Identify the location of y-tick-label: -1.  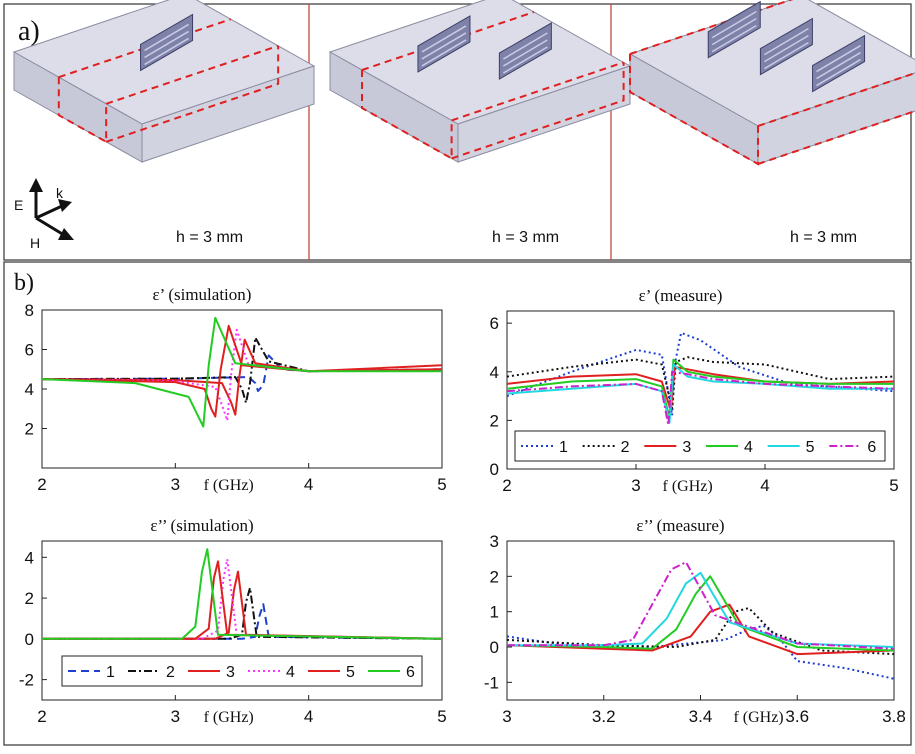
(491, 682).